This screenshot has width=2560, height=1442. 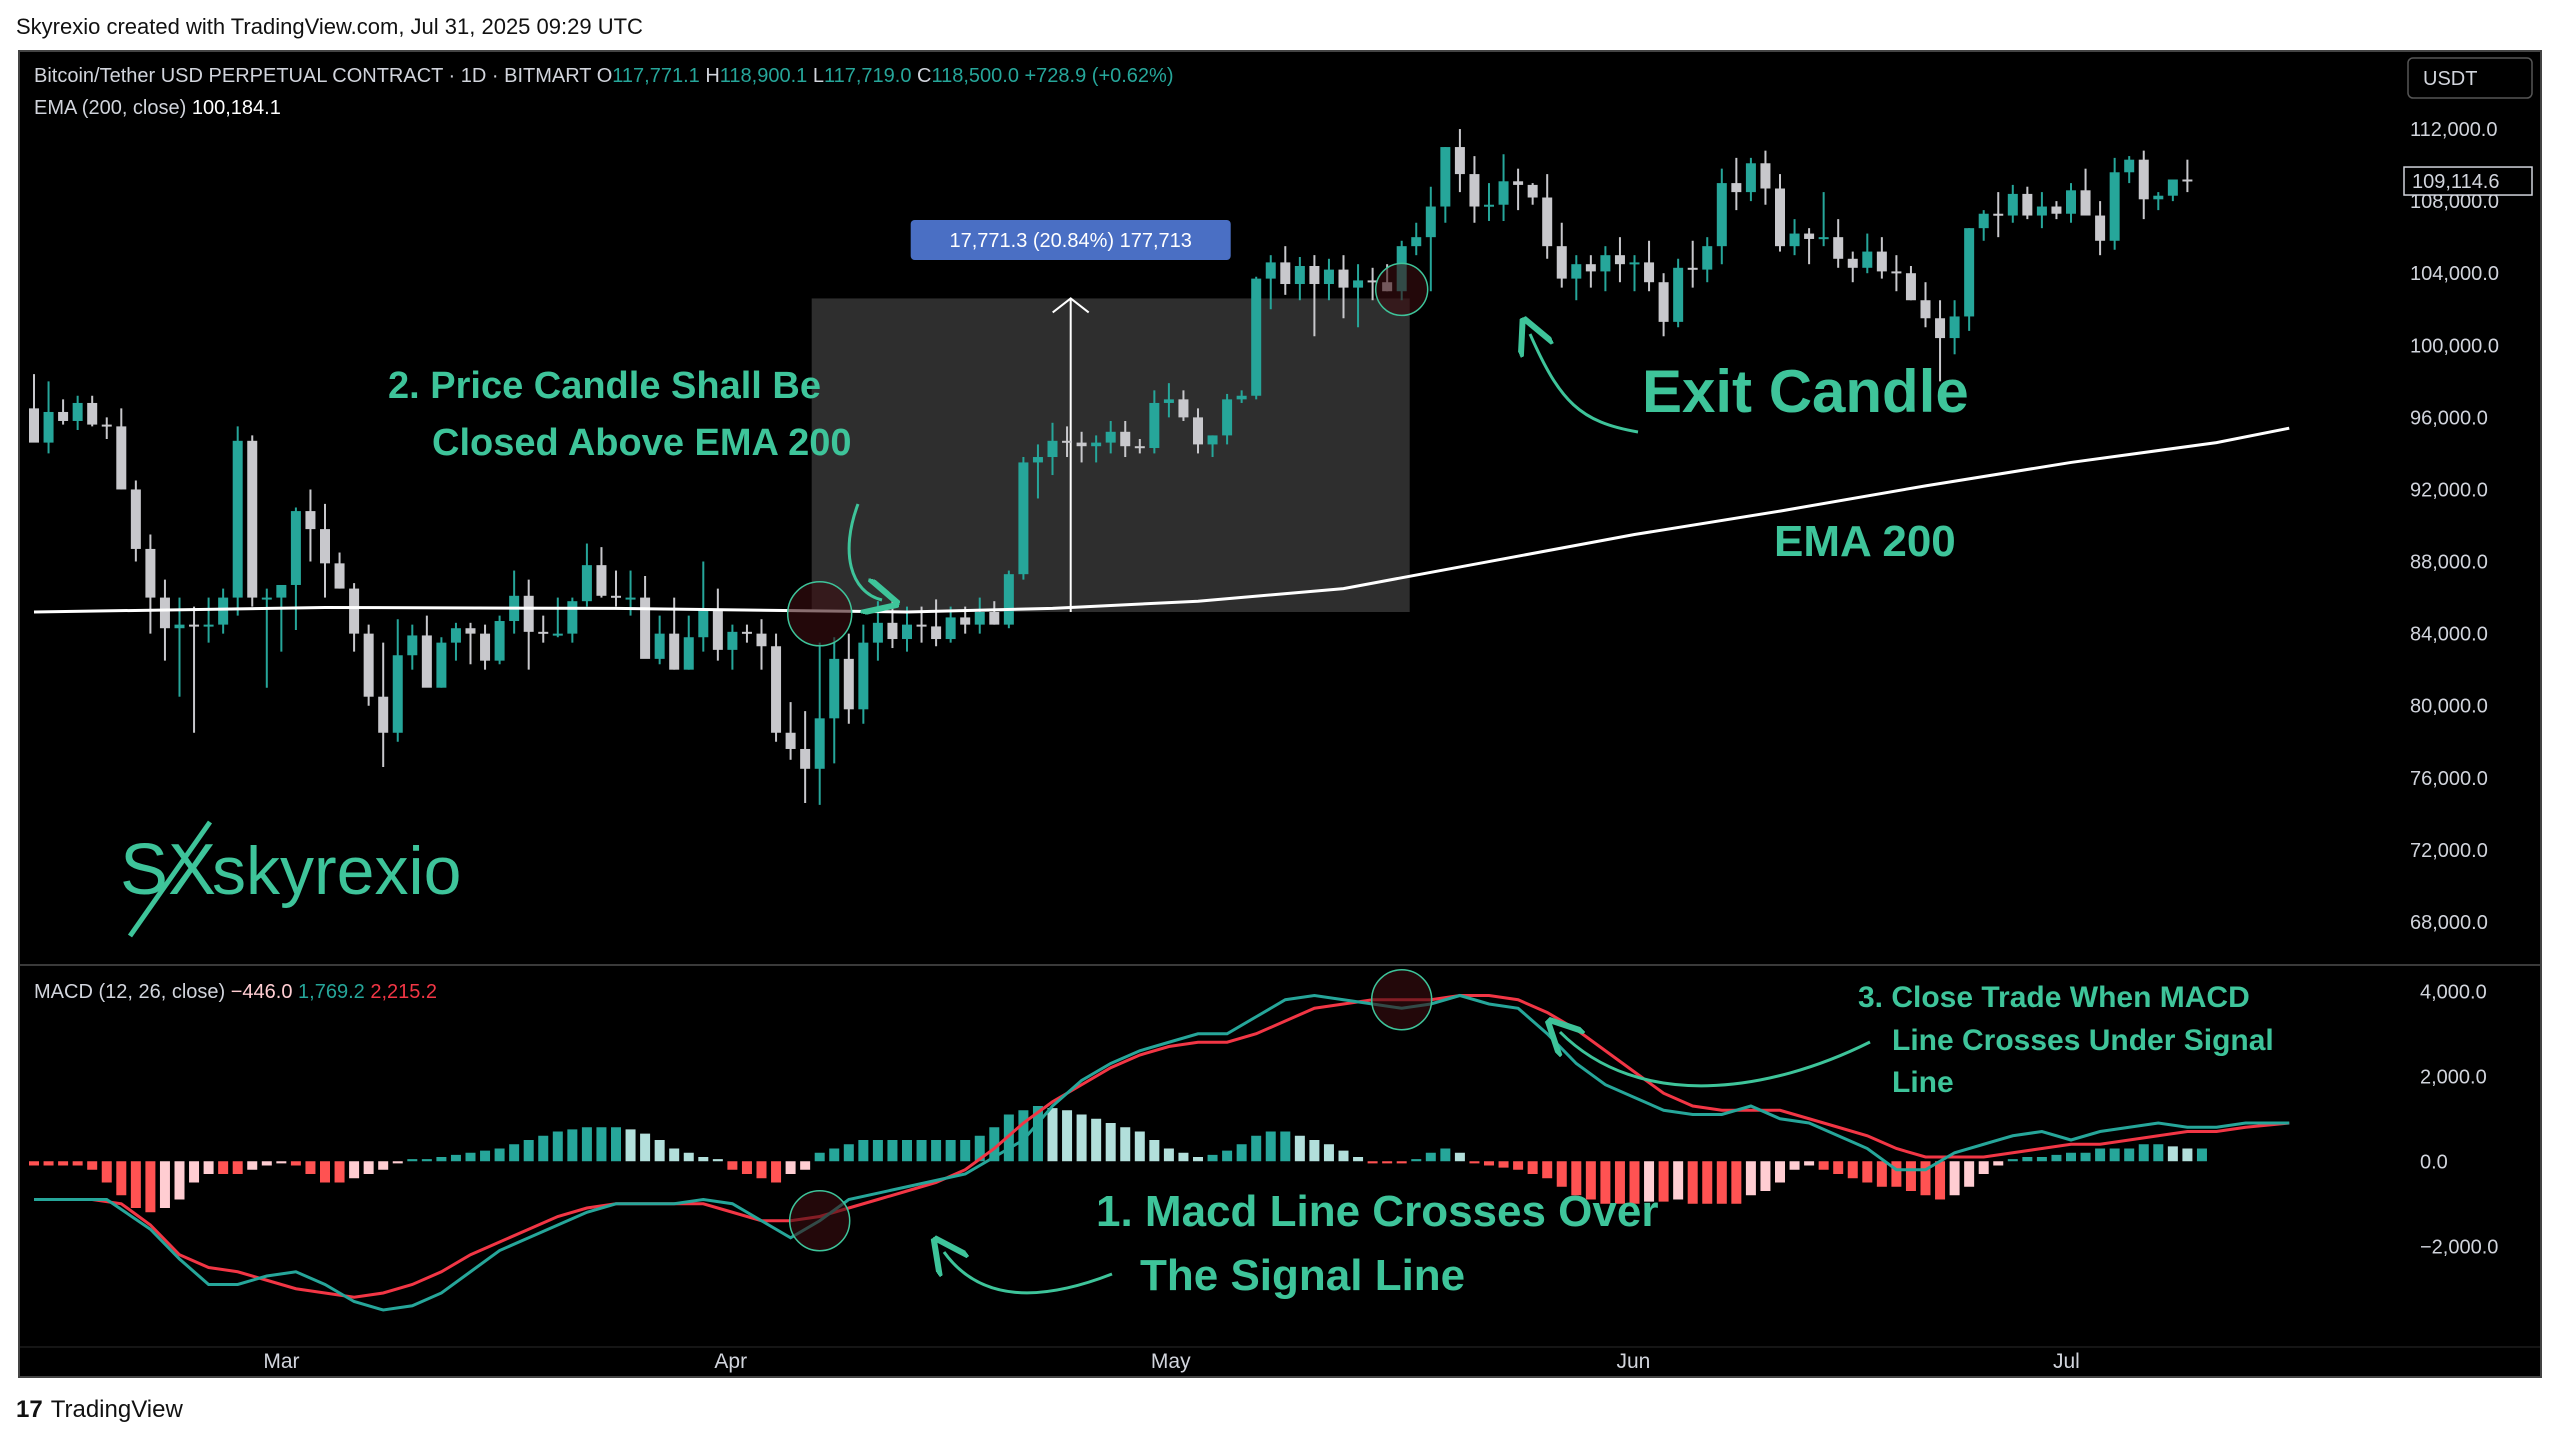 What do you see at coordinates (1401, 1000) in the screenshot?
I see `macd-cross-under-circle` at bounding box center [1401, 1000].